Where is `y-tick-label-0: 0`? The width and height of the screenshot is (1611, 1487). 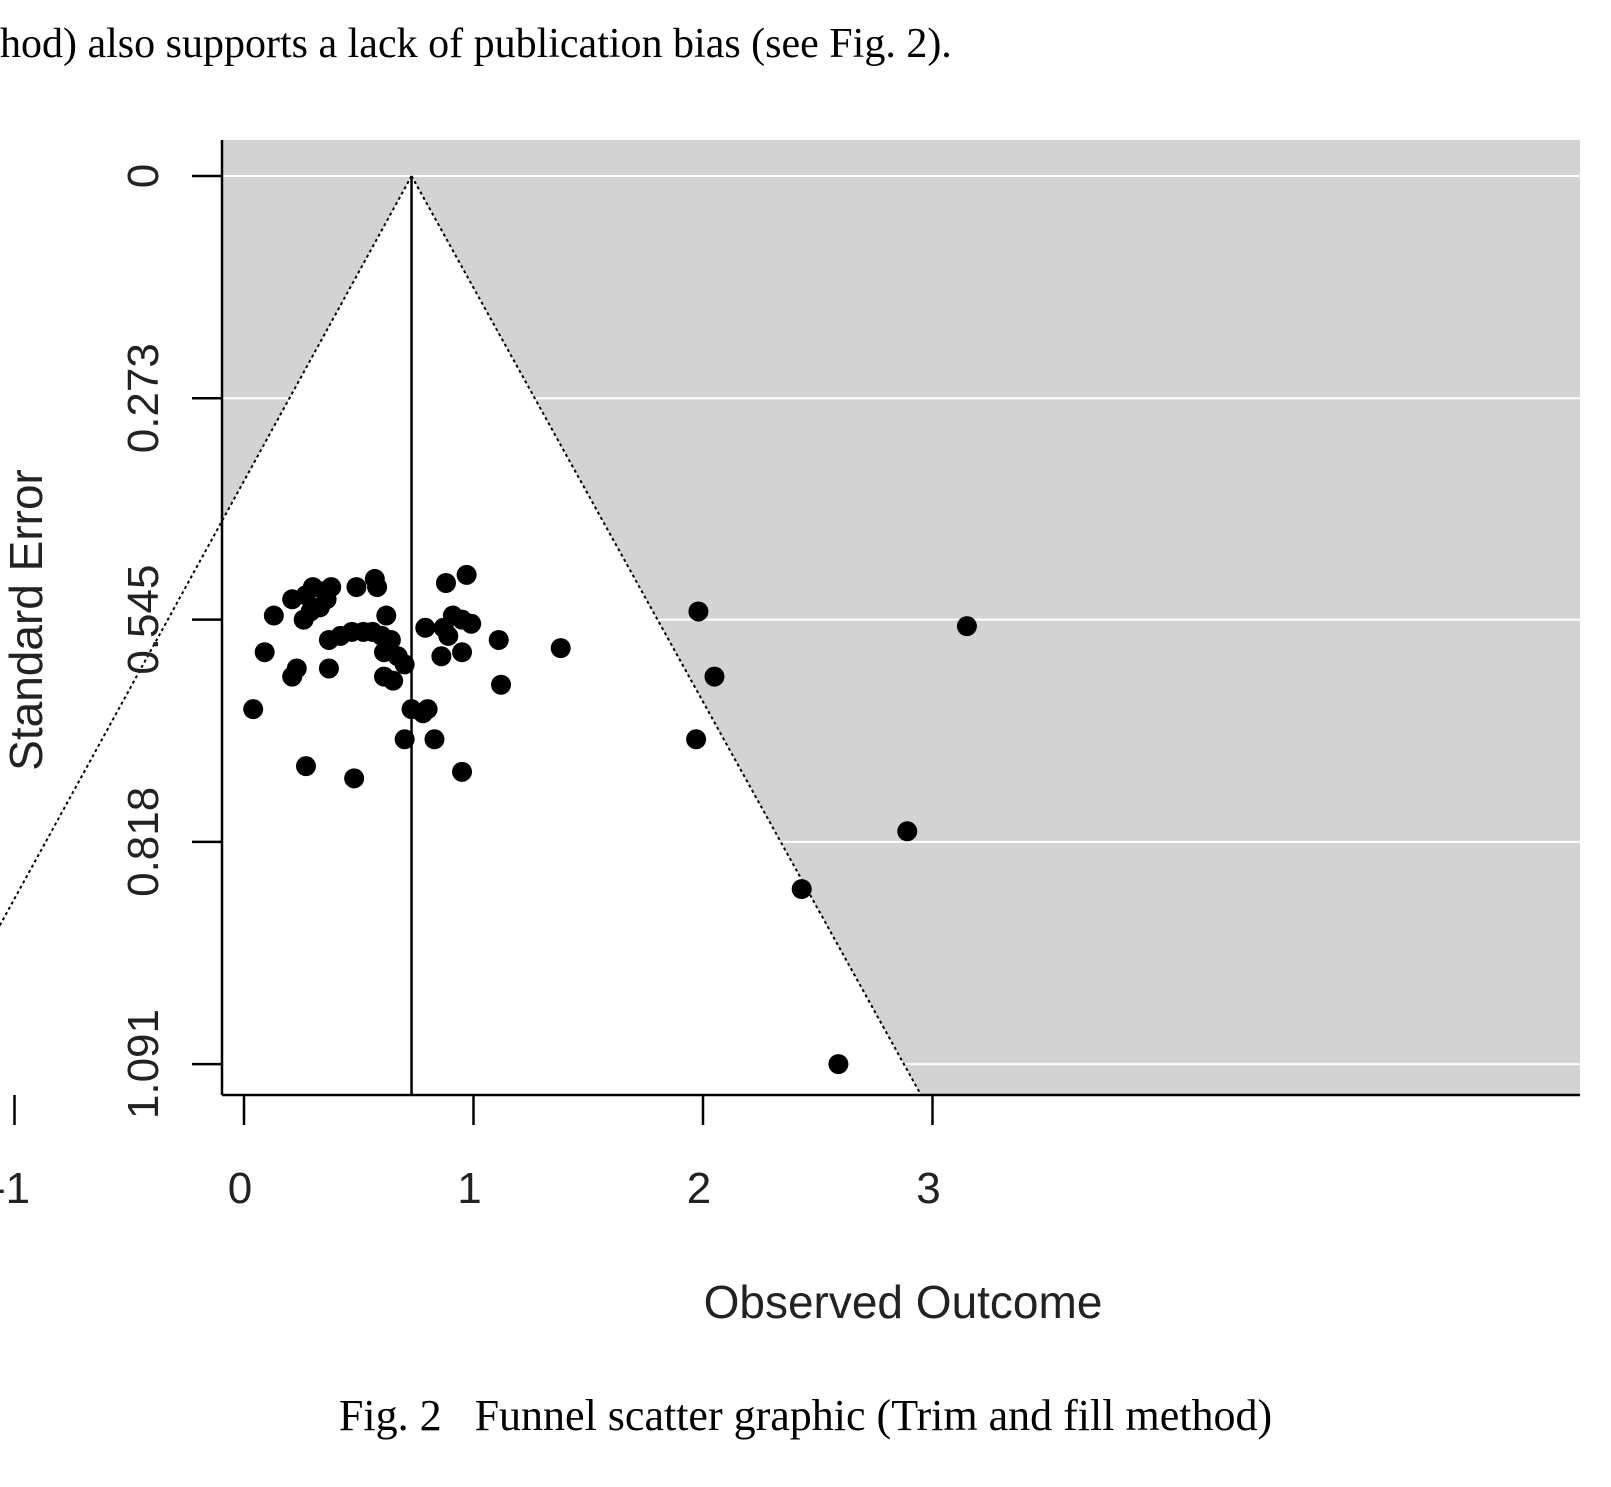 y-tick-label-0: 0 is located at coordinates (143, 176).